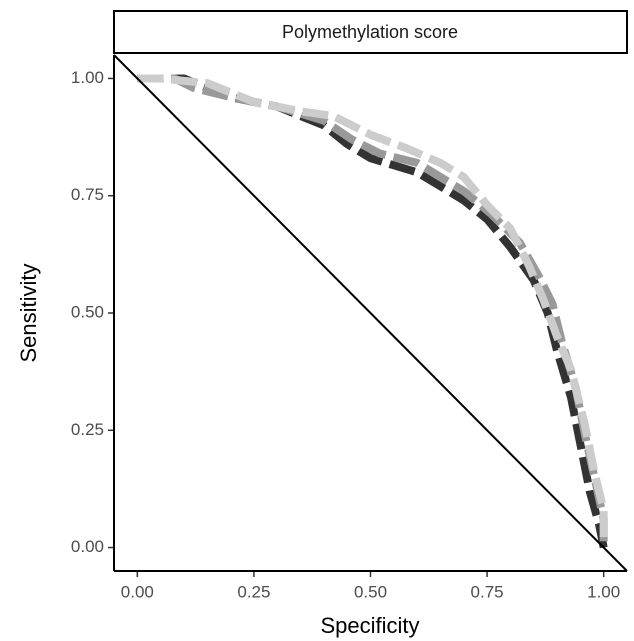 The width and height of the screenshot is (634, 641). What do you see at coordinates (87, 311) in the screenshot?
I see `y-tick-label: 0.50` at bounding box center [87, 311].